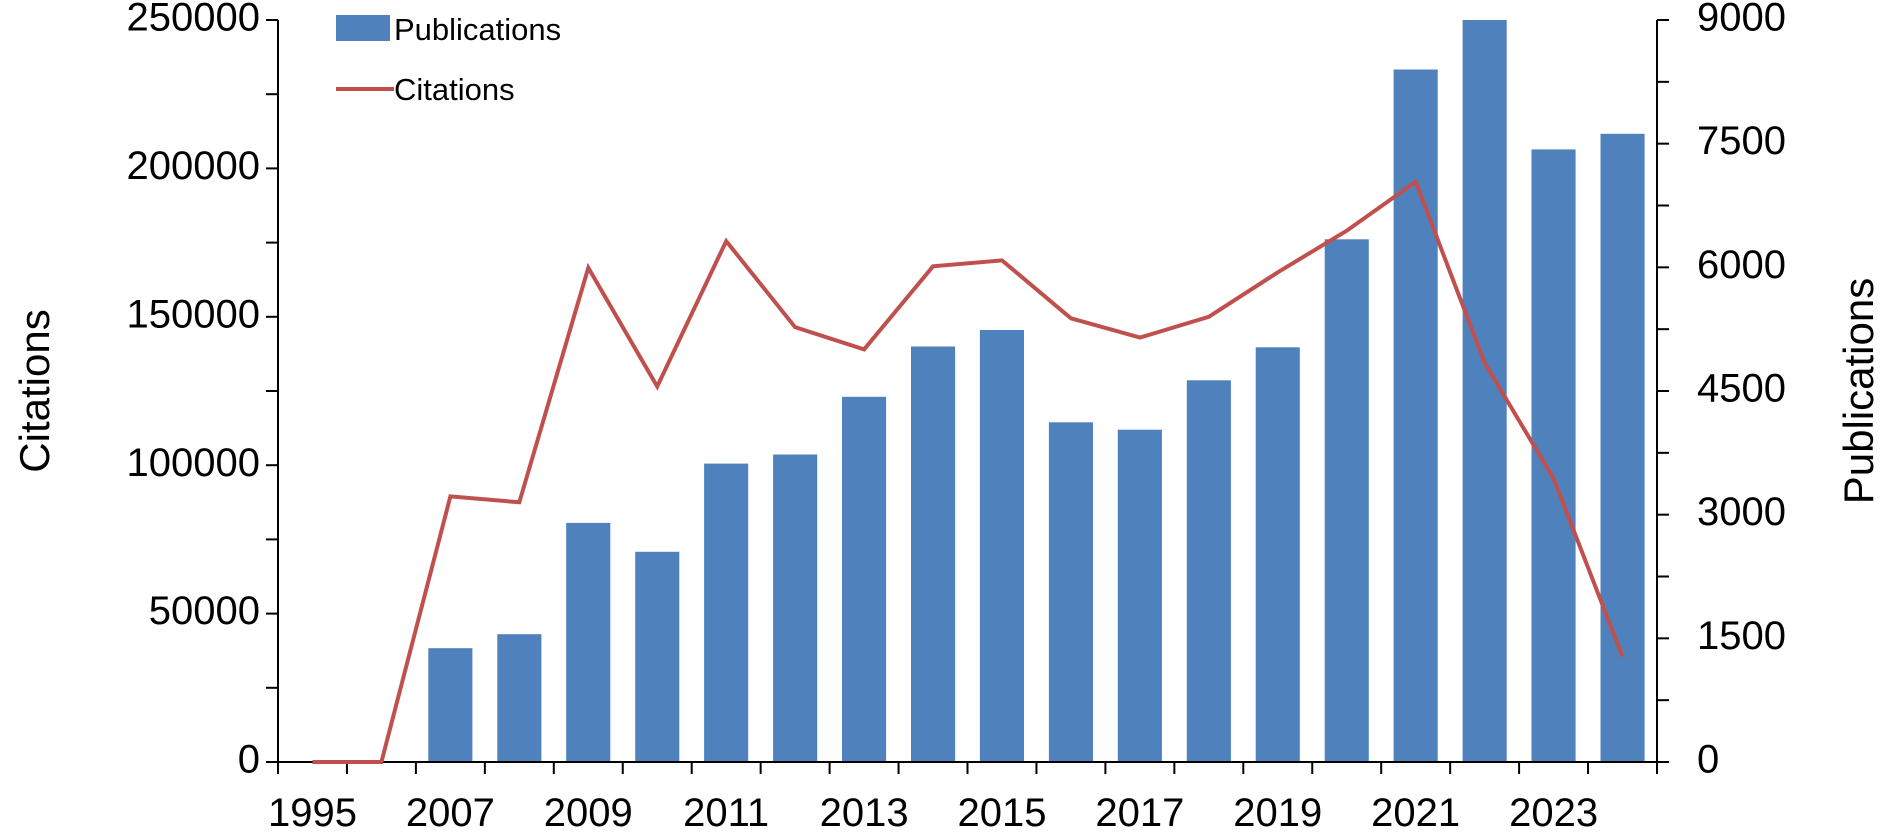  What do you see at coordinates (1741, 389) in the screenshot?
I see `right-tick-label: 4500` at bounding box center [1741, 389].